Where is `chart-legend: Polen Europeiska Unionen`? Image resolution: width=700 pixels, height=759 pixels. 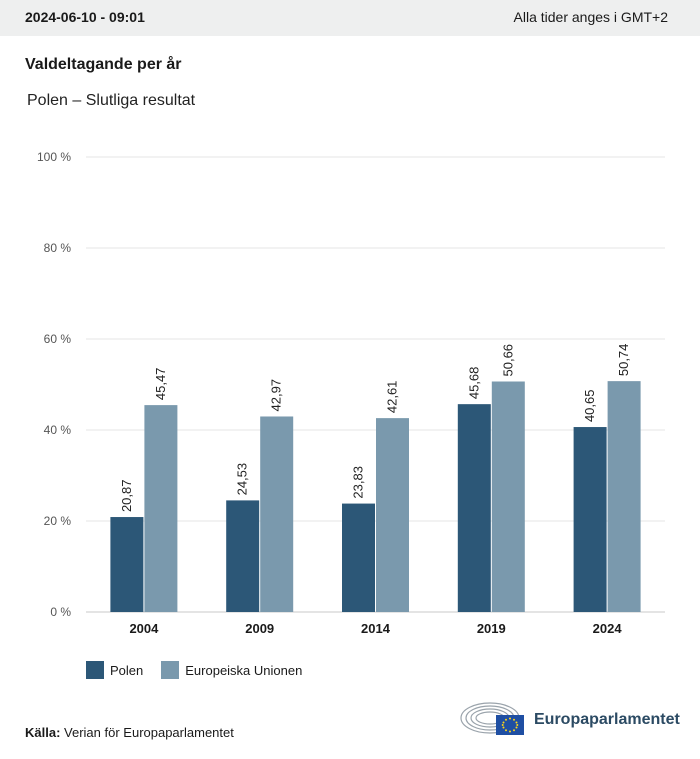 chart-legend: Polen Europeiska Unionen is located at coordinates (203, 670).